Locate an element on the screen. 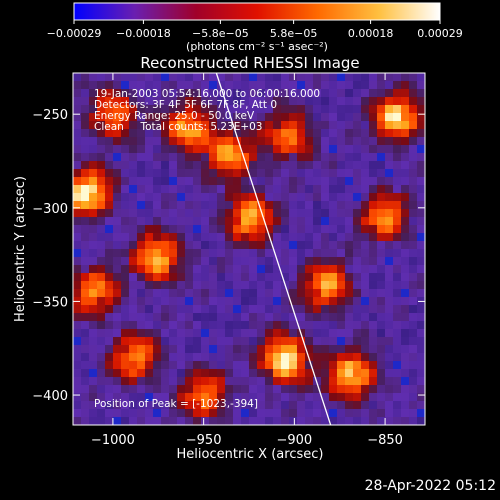  peak-position-label: Position of Peak = [-1023,-394] is located at coordinates (176, 404).